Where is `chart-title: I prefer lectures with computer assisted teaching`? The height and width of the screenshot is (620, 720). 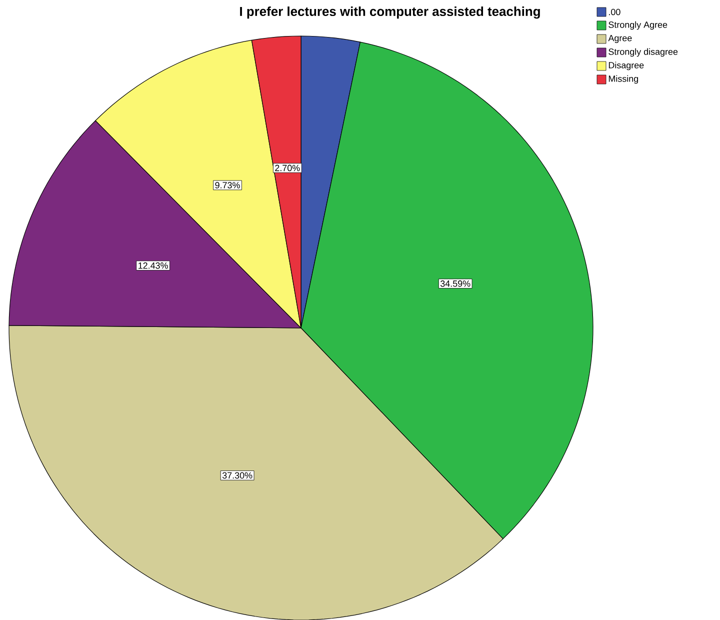
chart-title: I prefer lectures with computer assisted teaching is located at coordinates (390, 12).